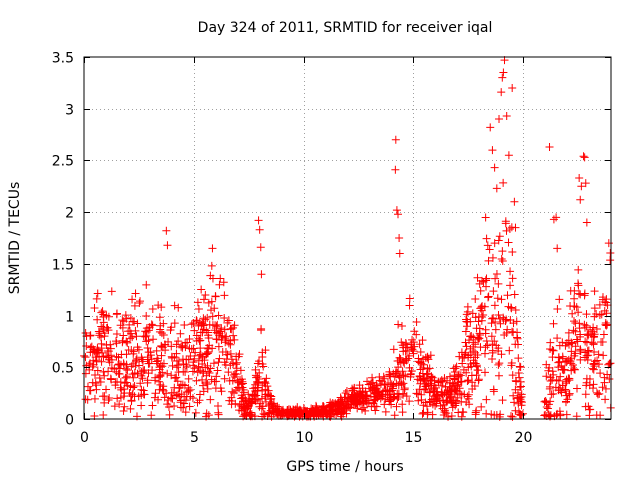 This screenshot has height=480, width=640. What do you see at coordinates (524, 438) in the screenshot?
I see `x-tick-label: 20` at bounding box center [524, 438].